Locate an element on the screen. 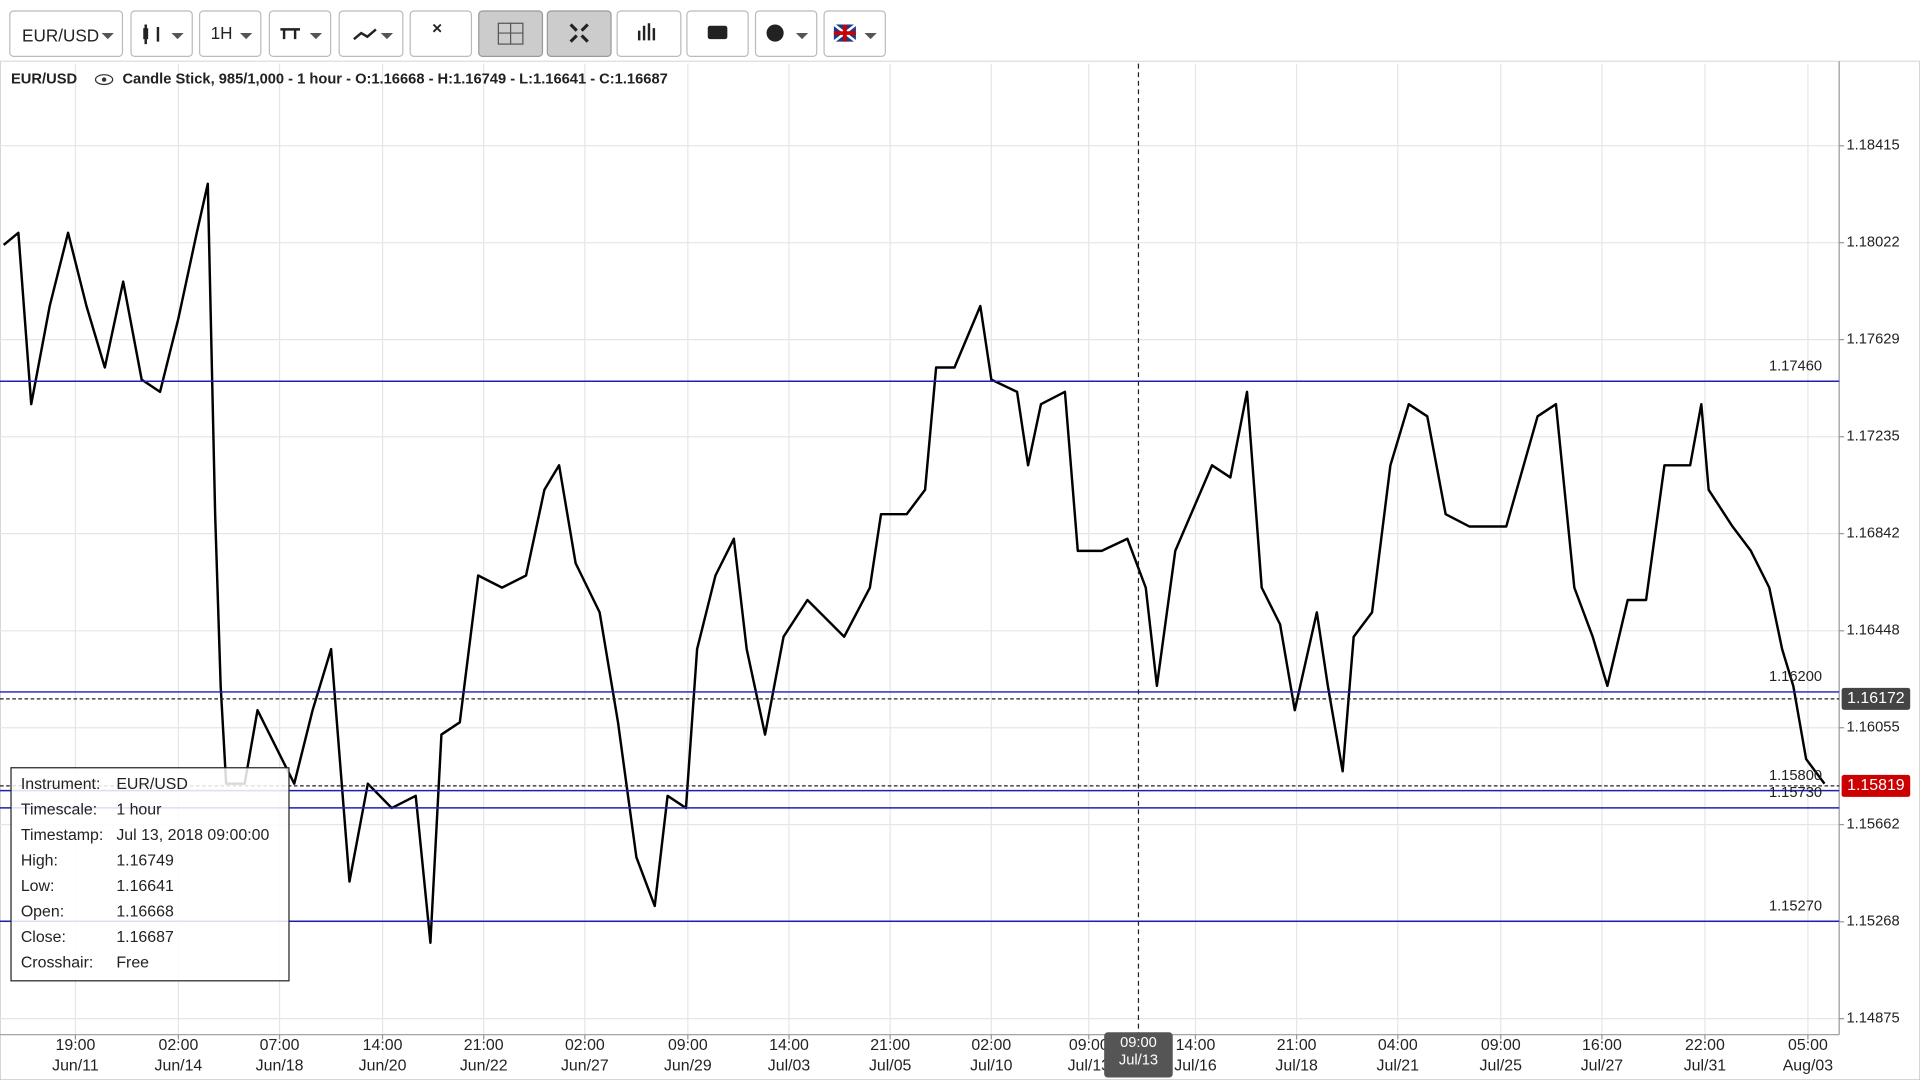 This screenshot has height=1085, width=1920. y-tick-label: 1.16448 is located at coordinates (1873, 631).